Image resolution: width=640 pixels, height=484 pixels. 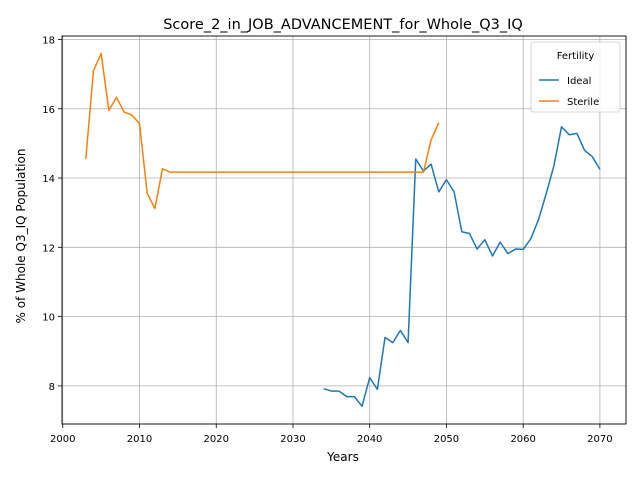 What do you see at coordinates (522, 439) in the screenshot?
I see `x-tick-label: 2060` at bounding box center [522, 439].